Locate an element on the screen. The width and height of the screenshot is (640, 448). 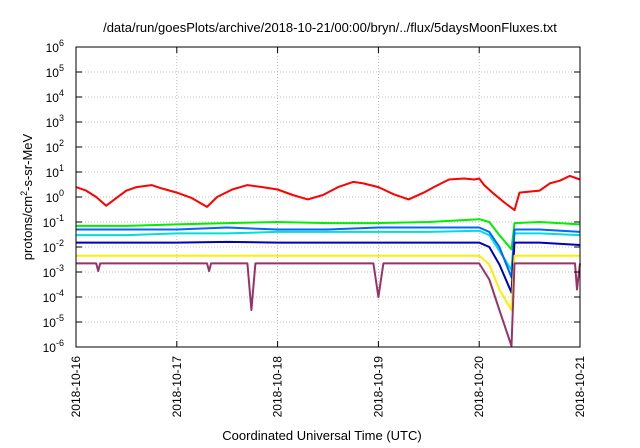
x-tick-label: 2018-10-16 is located at coordinates (76, 387).